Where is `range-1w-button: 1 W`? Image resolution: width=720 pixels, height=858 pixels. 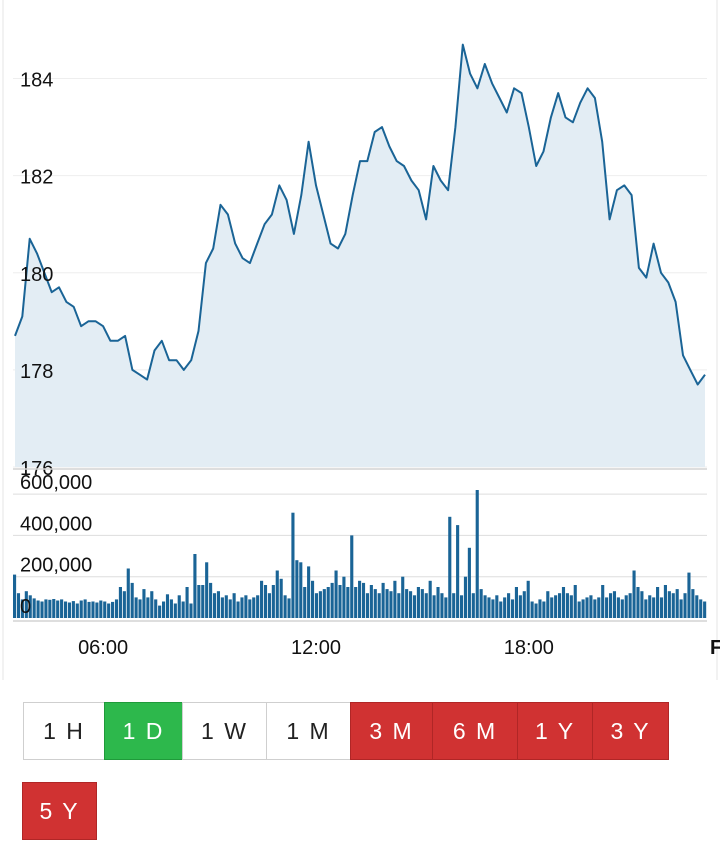
range-1w-button: 1 W is located at coordinates (224, 731).